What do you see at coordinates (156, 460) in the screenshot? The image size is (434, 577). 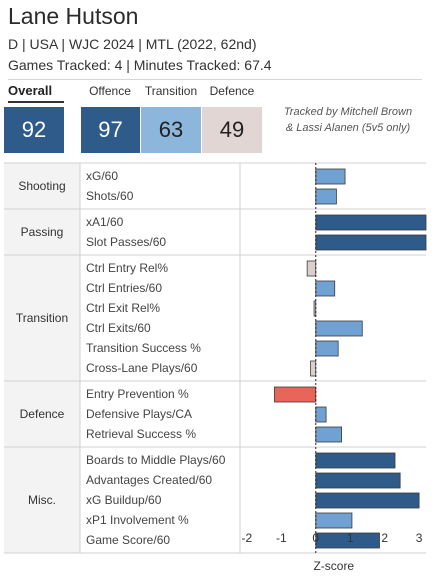 I see `metric-label: Boards to Middle Plays/60` at bounding box center [156, 460].